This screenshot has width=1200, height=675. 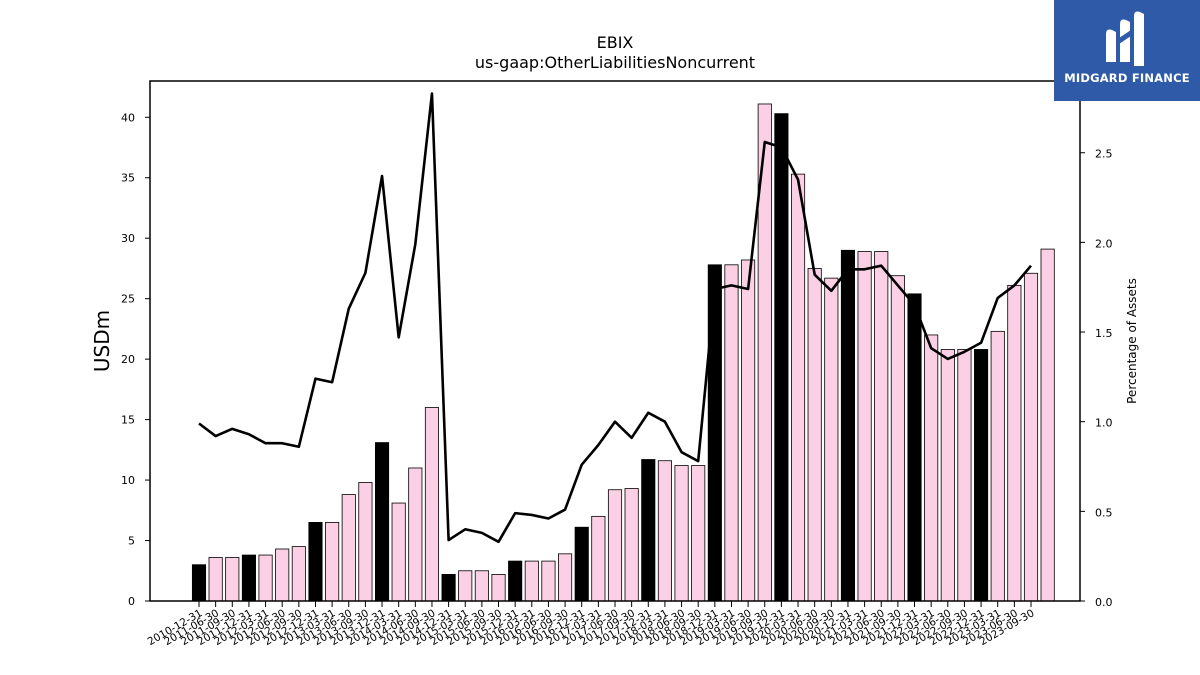 I want to click on y2-tick-label: 1.0, so click(x=1104, y=423).